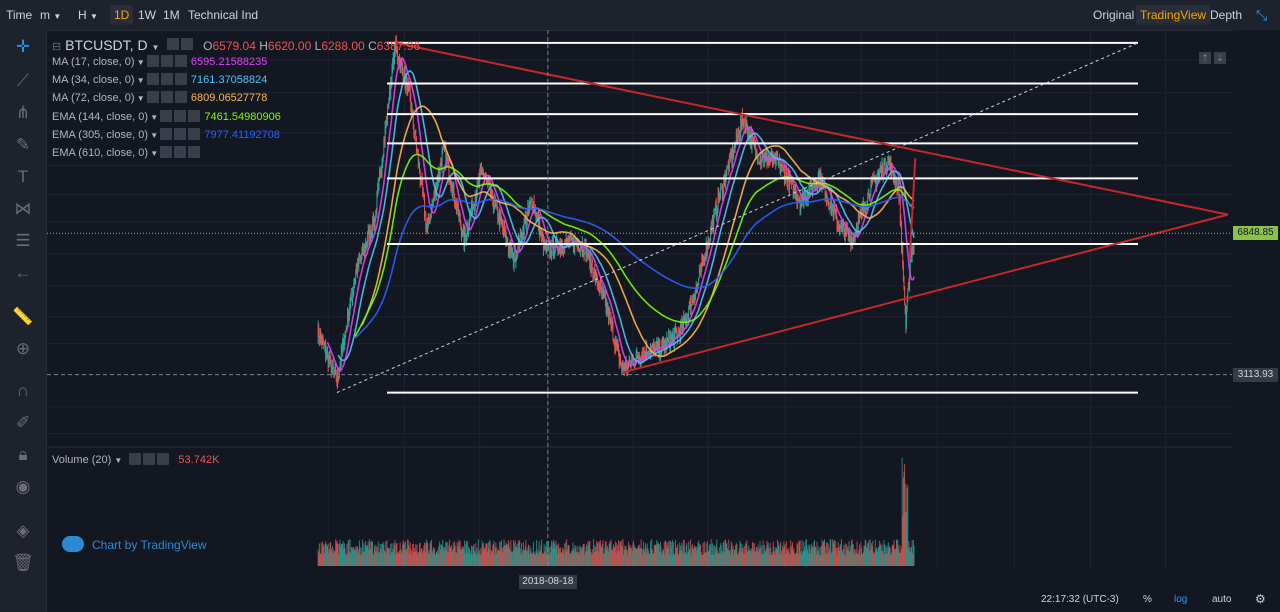 The height and width of the screenshot is (612, 1280). Describe the element at coordinates (93, 62) in the screenshot. I see `indicator-name: MA (17, close, 0)` at that location.